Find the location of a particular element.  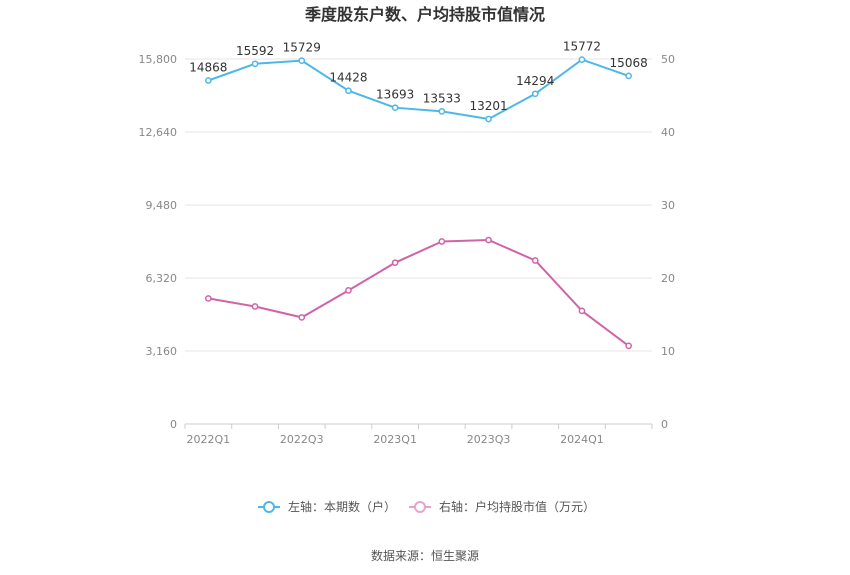

y-right-tick-label: 50 is located at coordinates (668, 59).